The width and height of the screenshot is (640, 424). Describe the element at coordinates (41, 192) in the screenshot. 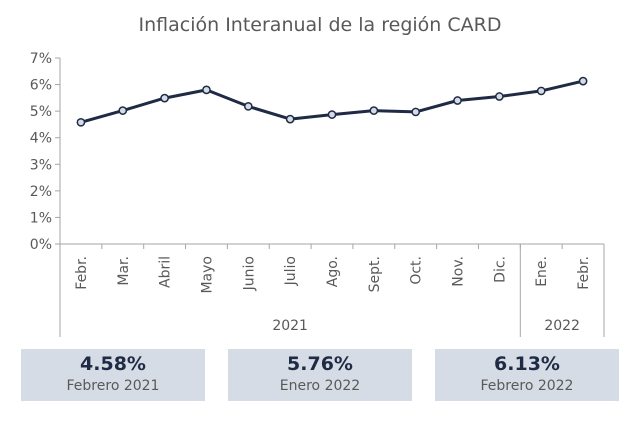

I see `y-tick-label: 2%` at that location.